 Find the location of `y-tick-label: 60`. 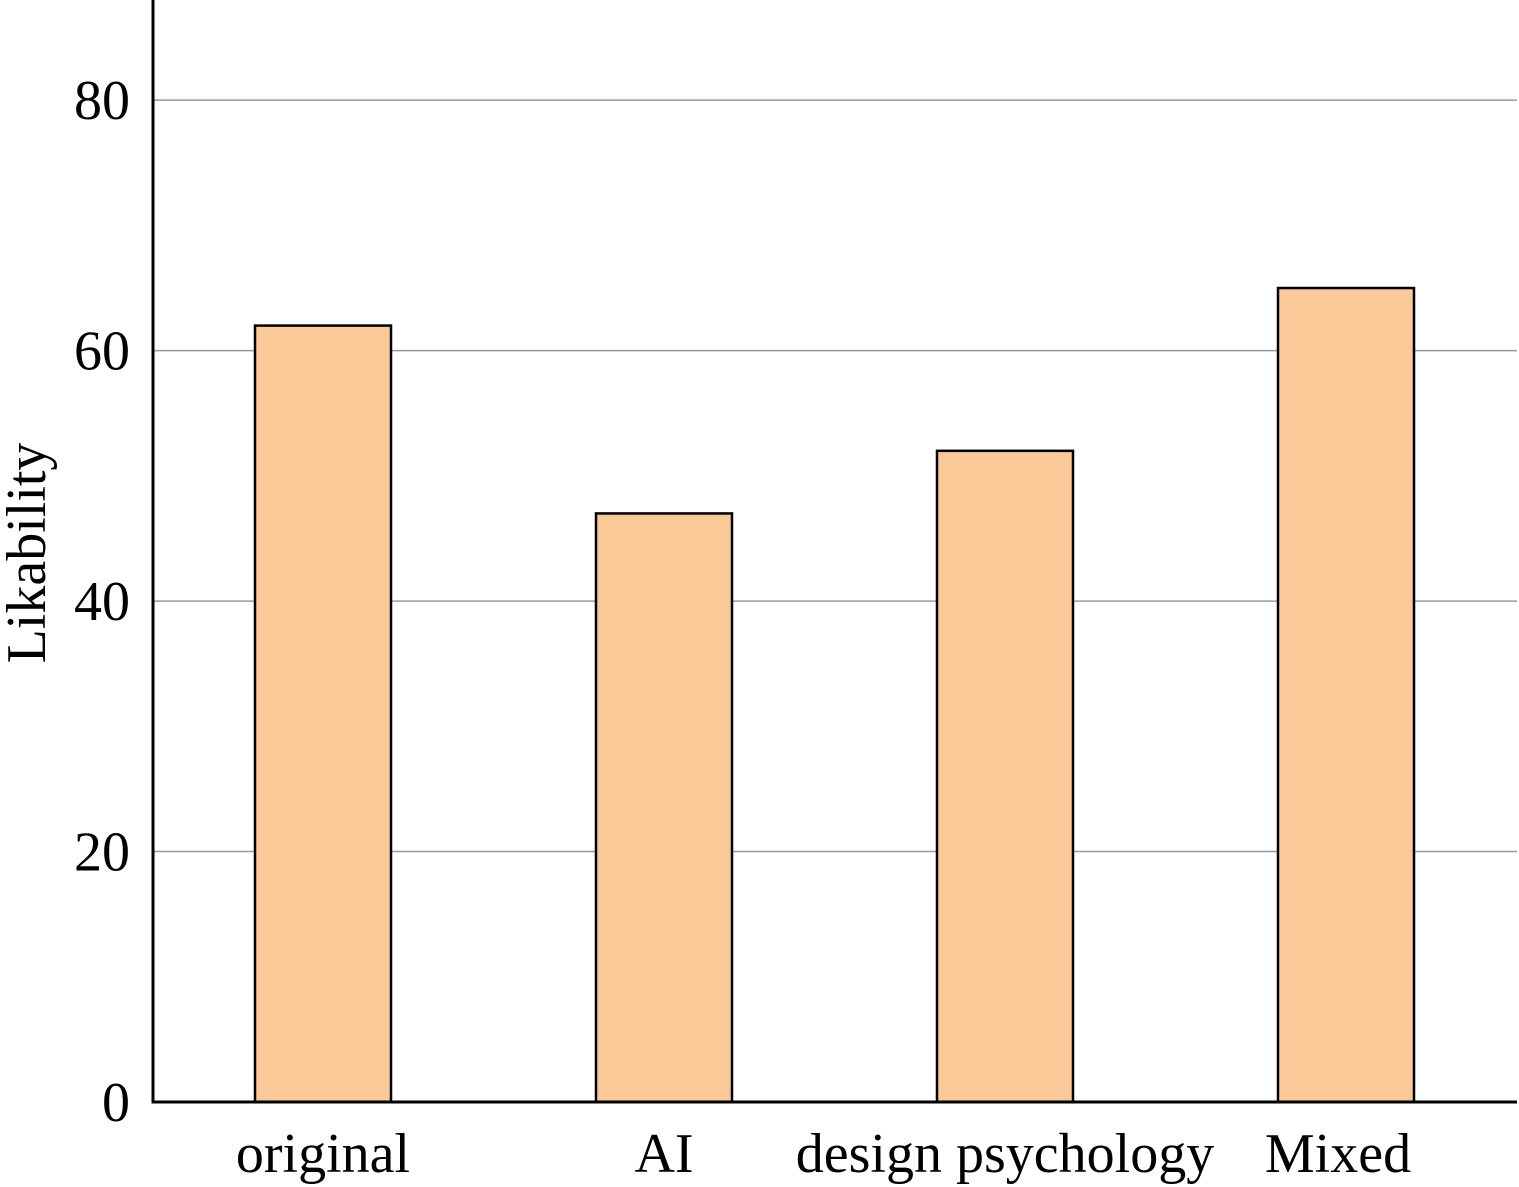

y-tick-label: 60 is located at coordinates (102, 352).